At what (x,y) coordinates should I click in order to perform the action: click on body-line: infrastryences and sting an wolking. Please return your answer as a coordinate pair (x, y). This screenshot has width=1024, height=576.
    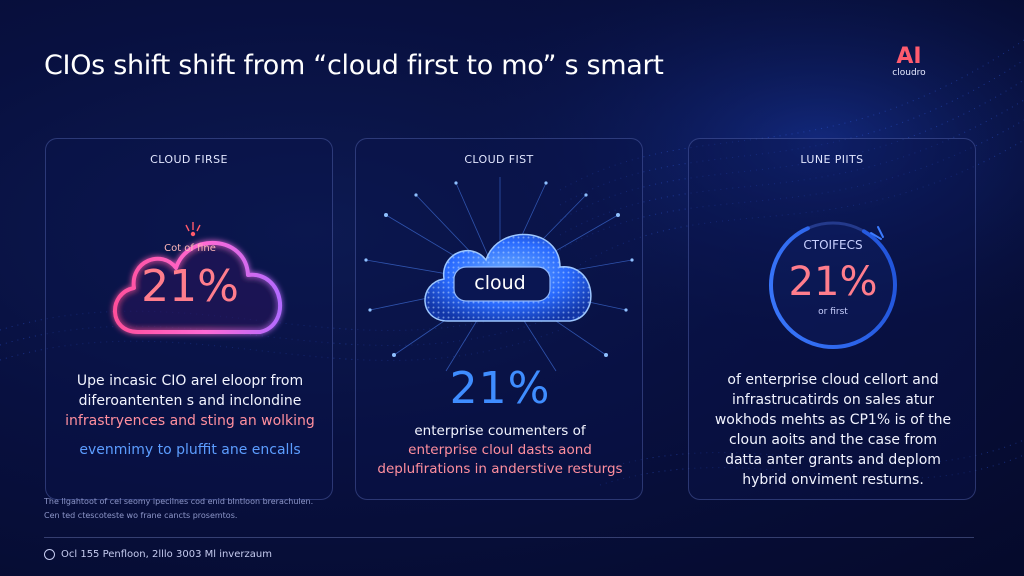
    Looking at the image, I should click on (190, 421).